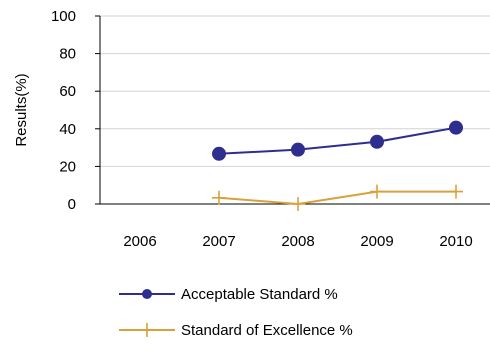  What do you see at coordinates (67, 54) in the screenshot?
I see `y-tick-label: 80` at bounding box center [67, 54].